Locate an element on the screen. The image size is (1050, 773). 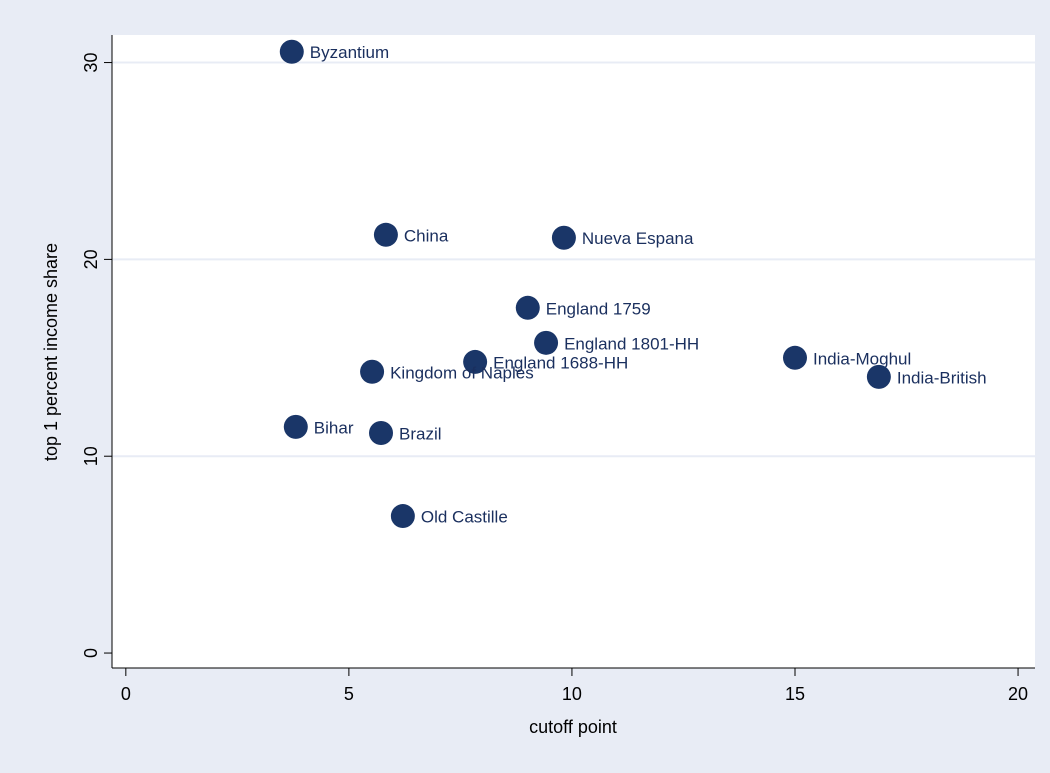
point-label: Kingdom of Naples is located at coordinates (462, 372).